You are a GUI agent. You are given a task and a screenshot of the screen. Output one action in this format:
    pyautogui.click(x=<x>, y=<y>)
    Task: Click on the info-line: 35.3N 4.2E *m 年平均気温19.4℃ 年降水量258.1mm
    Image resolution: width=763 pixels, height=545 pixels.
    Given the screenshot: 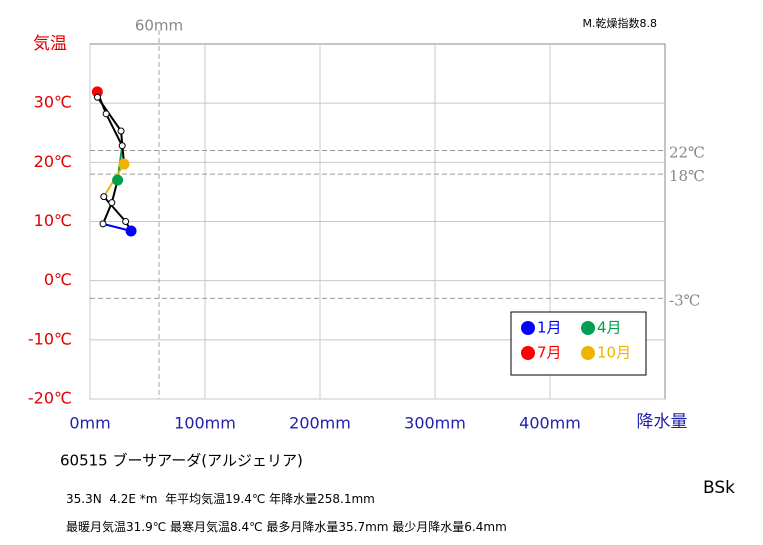 What is the action you would take?
    pyautogui.click(x=220, y=499)
    